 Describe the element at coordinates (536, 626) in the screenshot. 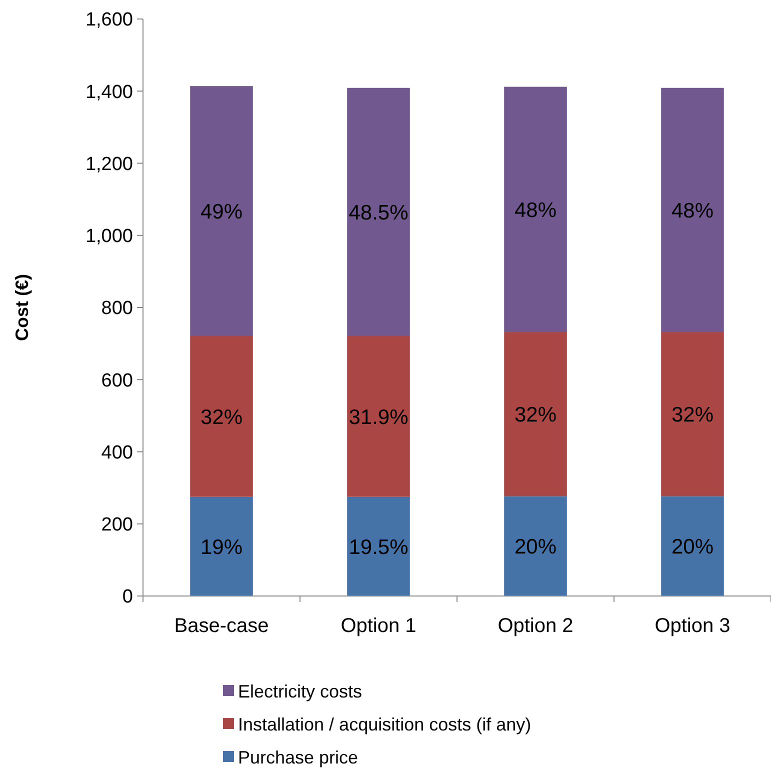

I see `x-tick-label: Option 2` at that location.